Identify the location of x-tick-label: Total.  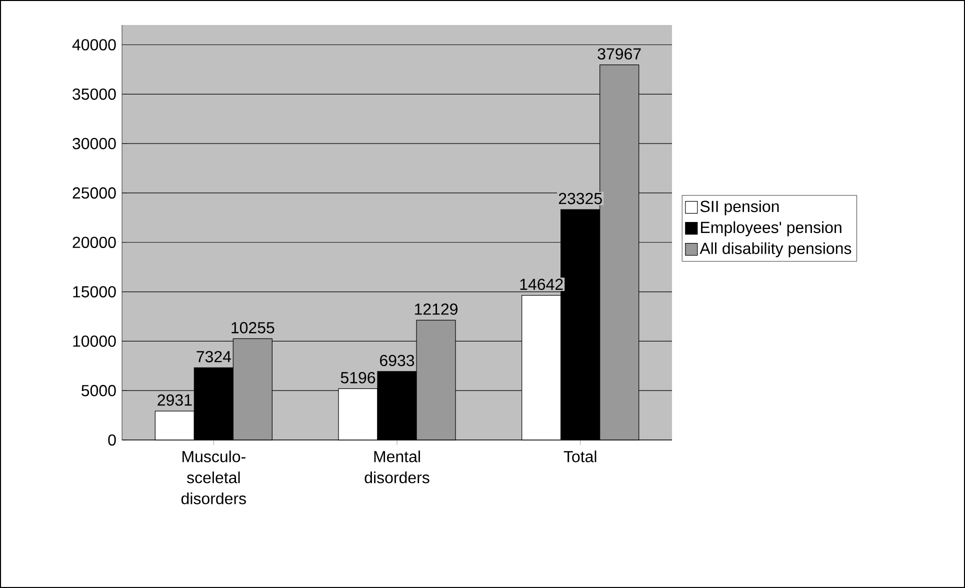
(580, 456).